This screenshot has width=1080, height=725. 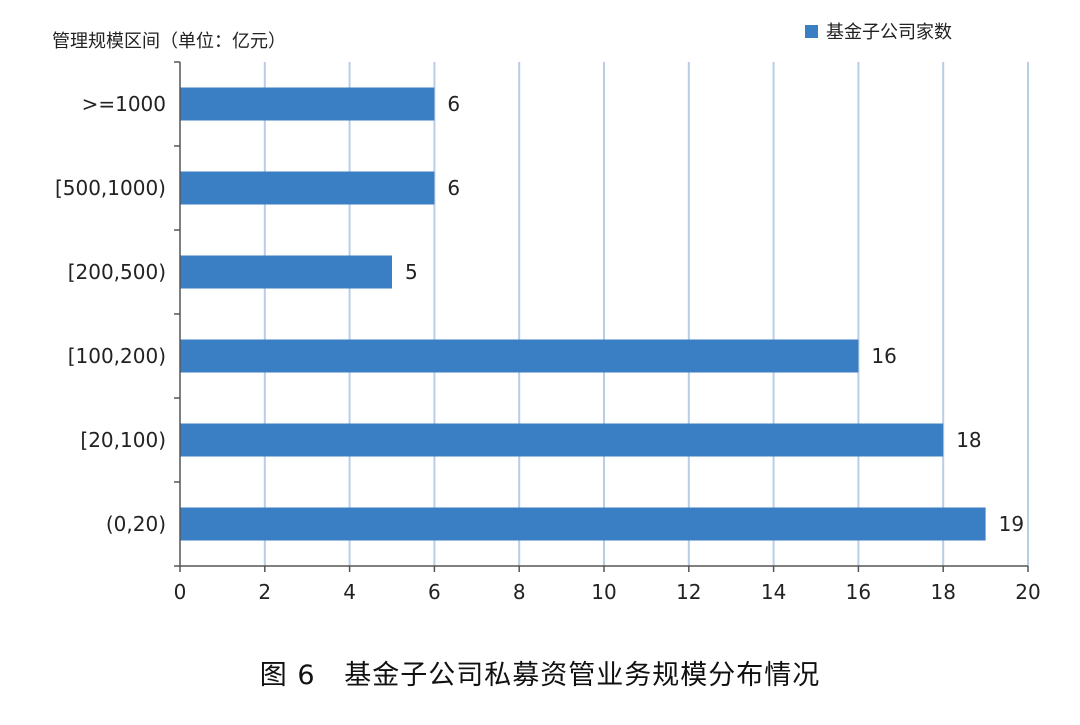 What do you see at coordinates (942, 592) in the screenshot?
I see `x-tick-label: 18` at bounding box center [942, 592].